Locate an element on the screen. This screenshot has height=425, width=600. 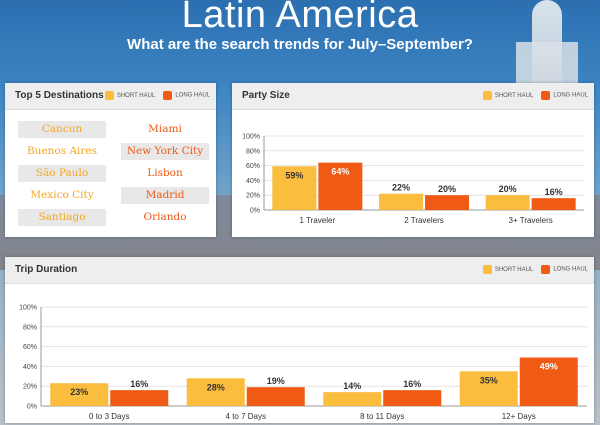
destination-long-2: New York City is located at coordinates (165, 151).